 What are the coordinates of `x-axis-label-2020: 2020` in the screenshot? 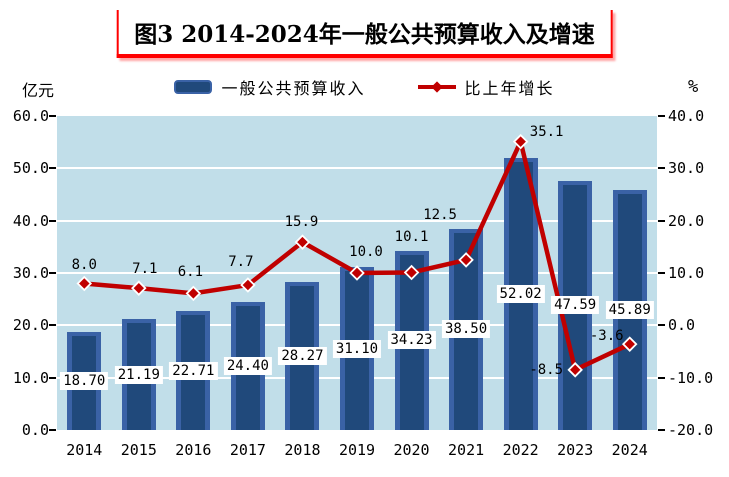 It's located at (411, 450).